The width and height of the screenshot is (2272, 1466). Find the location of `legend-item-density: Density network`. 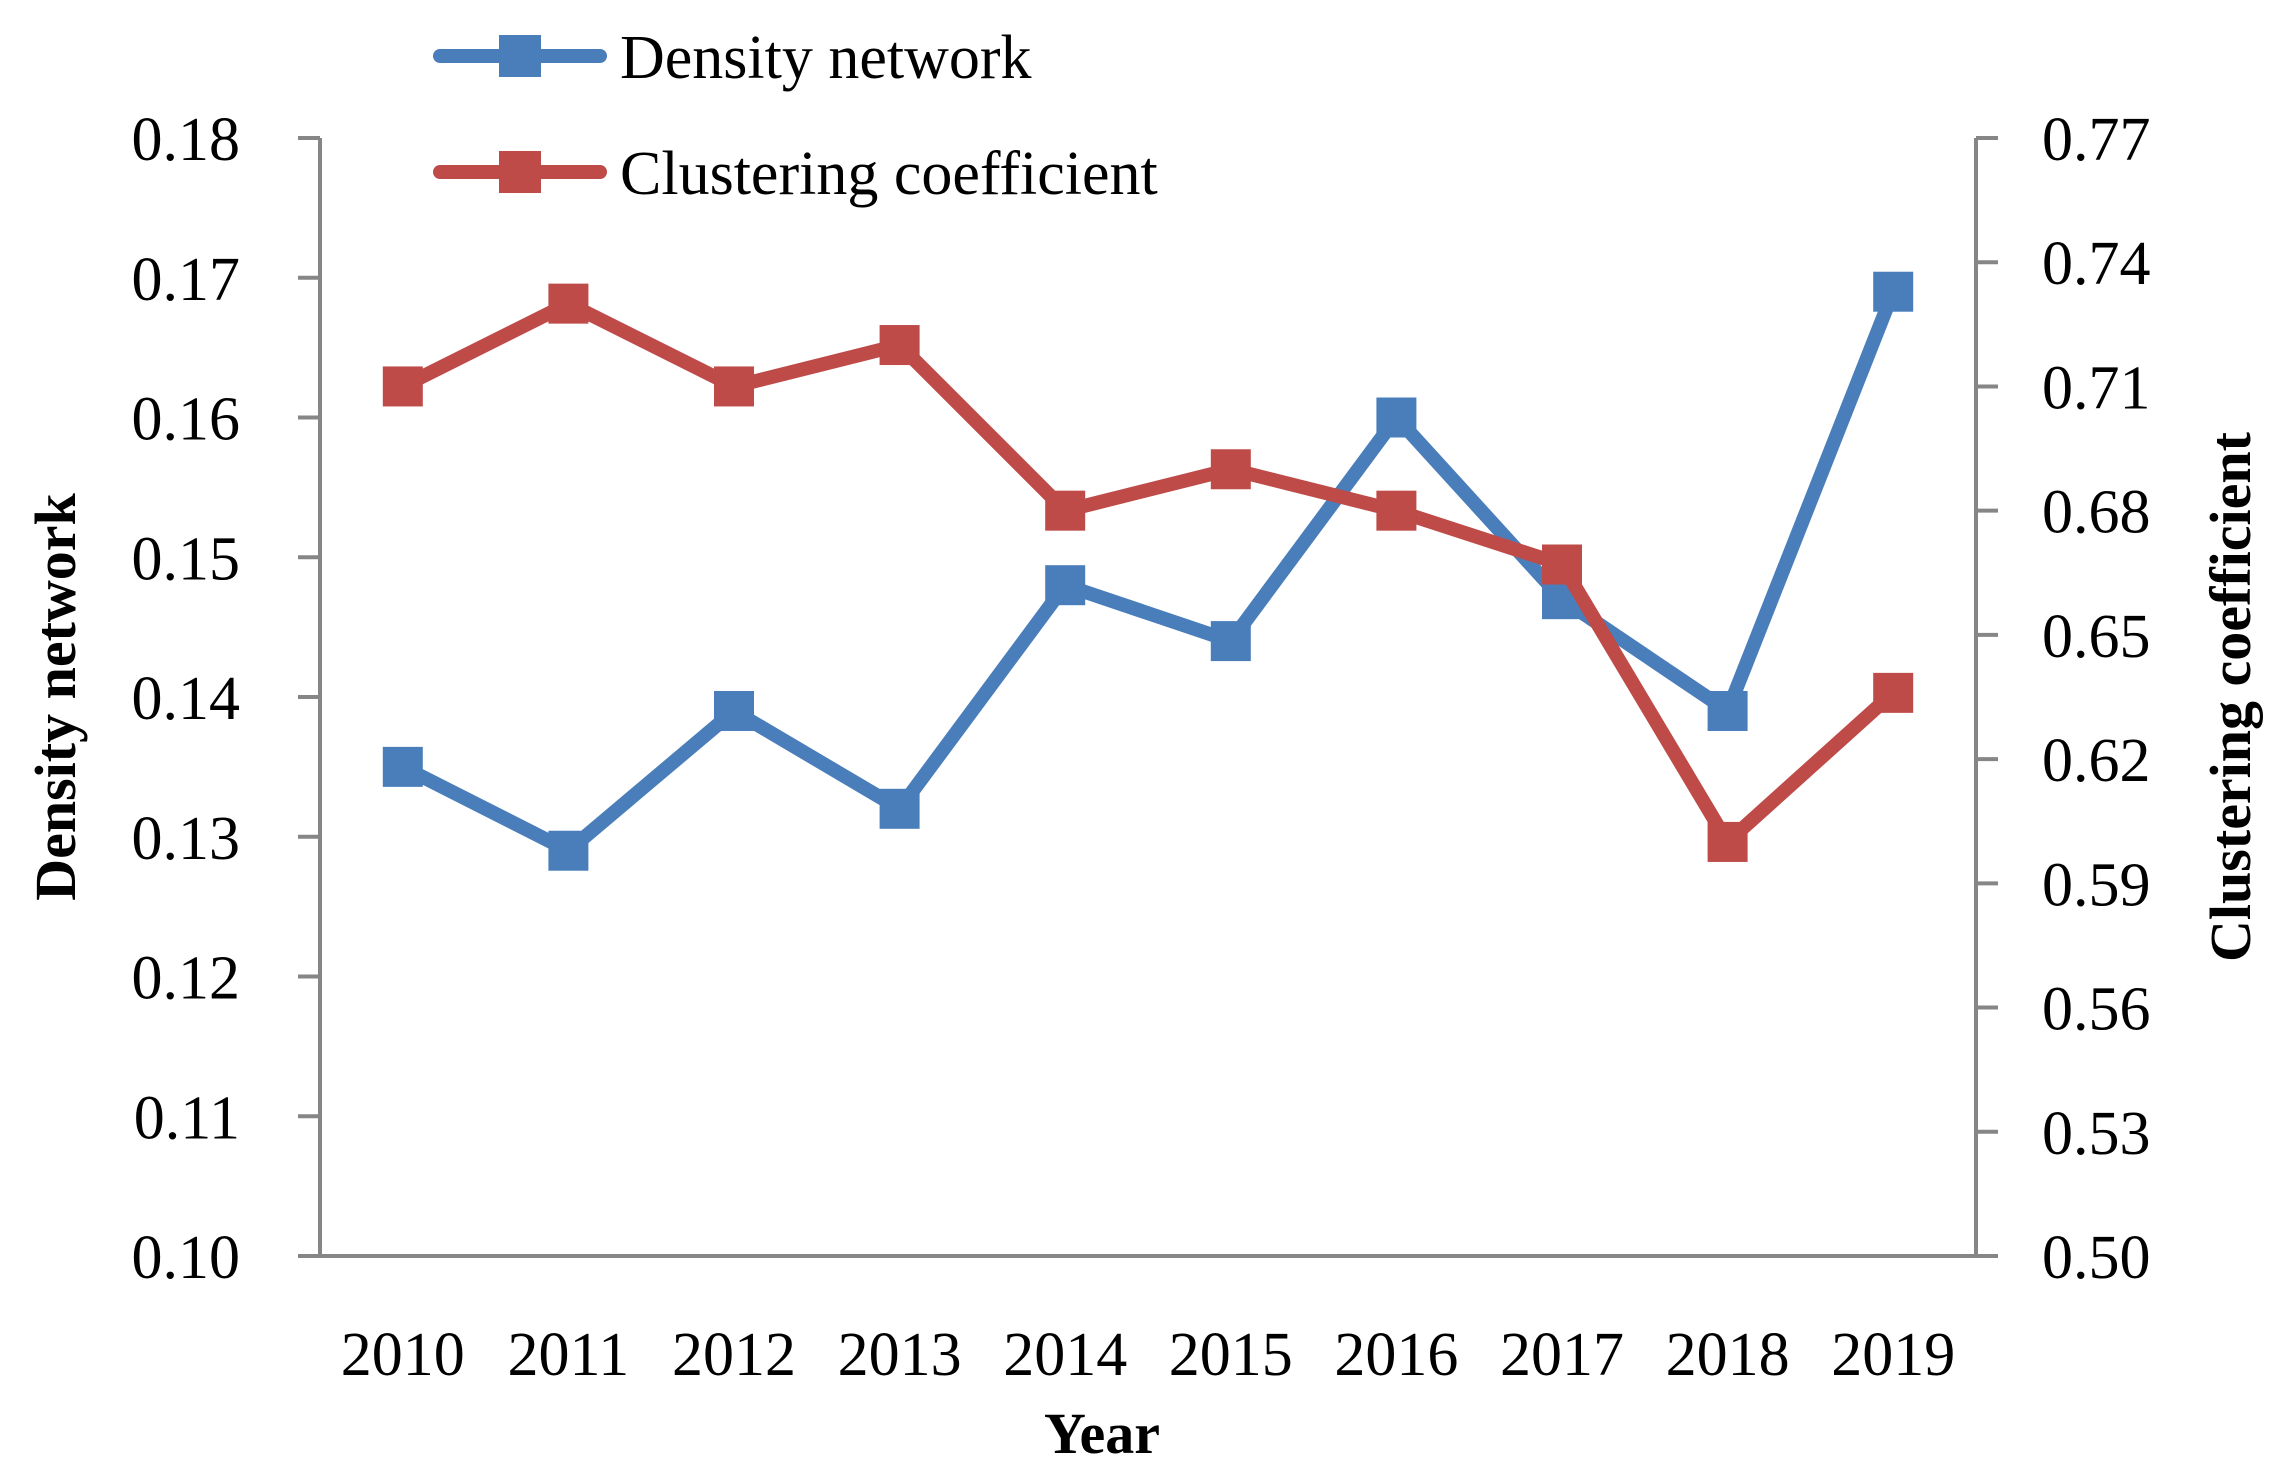

legend-item-density: Density network is located at coordinates (732, 58).